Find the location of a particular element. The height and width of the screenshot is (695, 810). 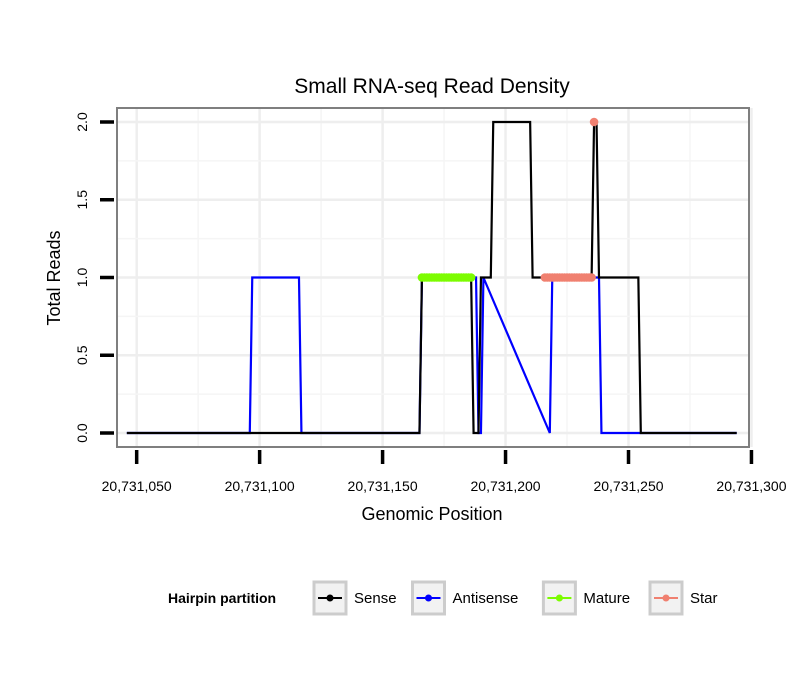

y-tick-label: 1.0 is located at coordinates (82, 278).